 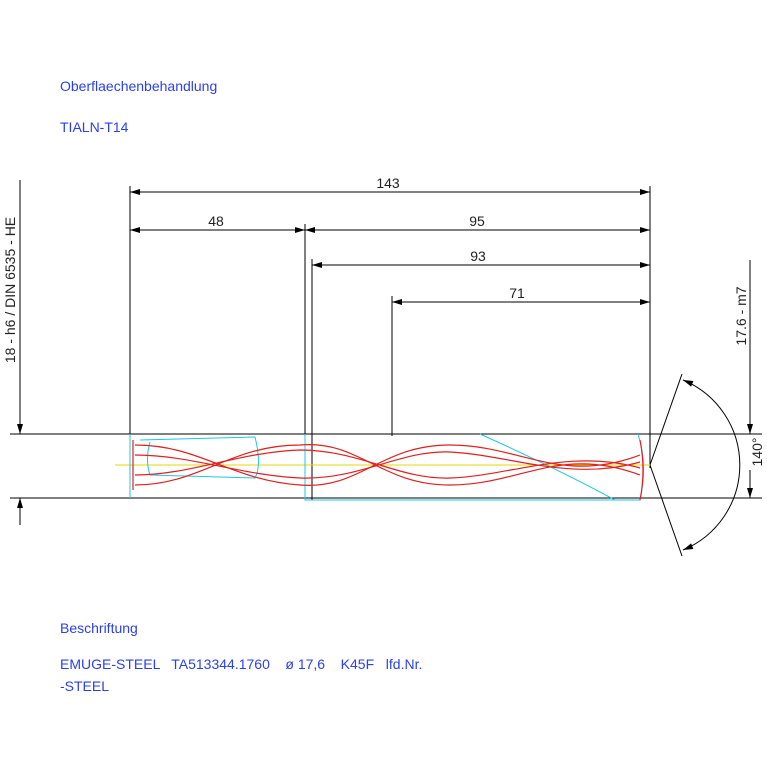 I want to click on dim-total: 143, so click(x=388, y=183).